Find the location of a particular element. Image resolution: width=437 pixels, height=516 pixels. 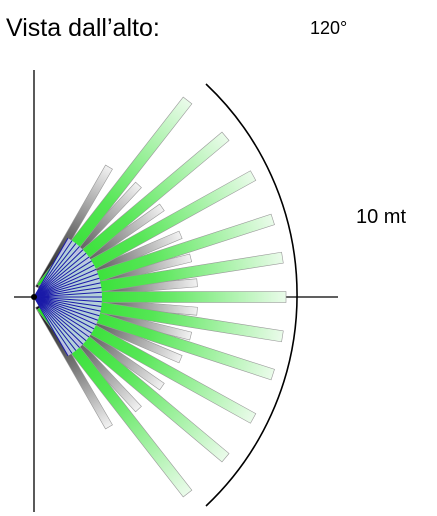

page-title: Vista dall’alto: is located at coordinates (83, 28).